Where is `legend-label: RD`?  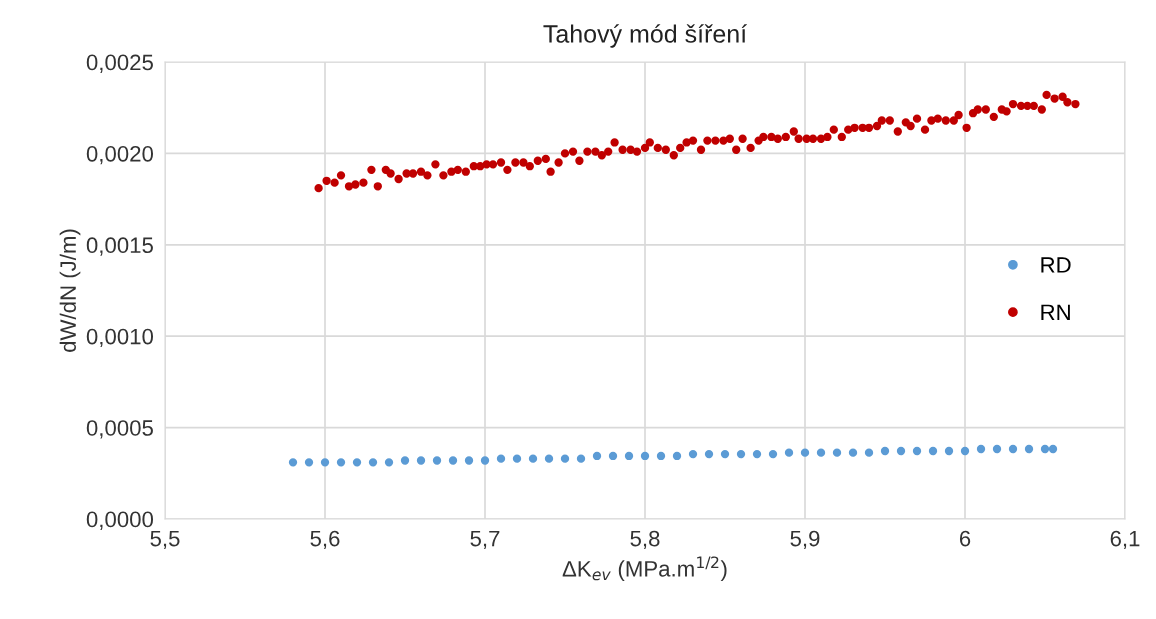 legend-label: RD is located at coordinates (1056, 265).